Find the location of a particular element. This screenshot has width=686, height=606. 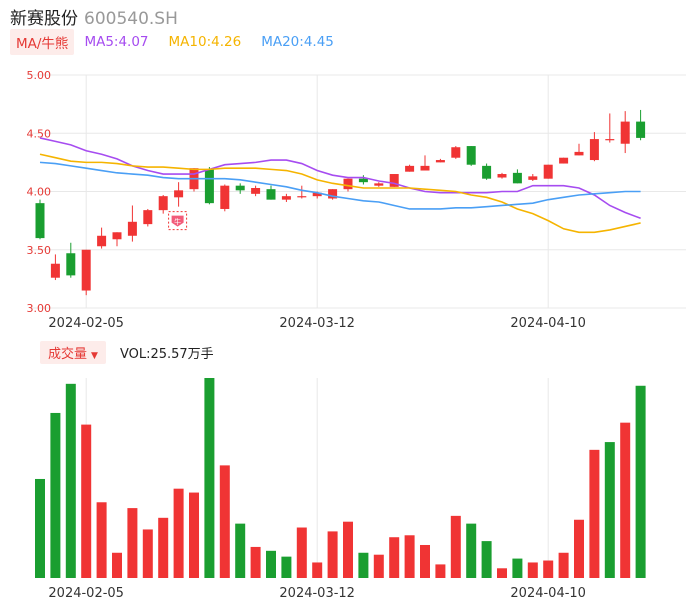

shield-icon is located at coordinates (177, 221).